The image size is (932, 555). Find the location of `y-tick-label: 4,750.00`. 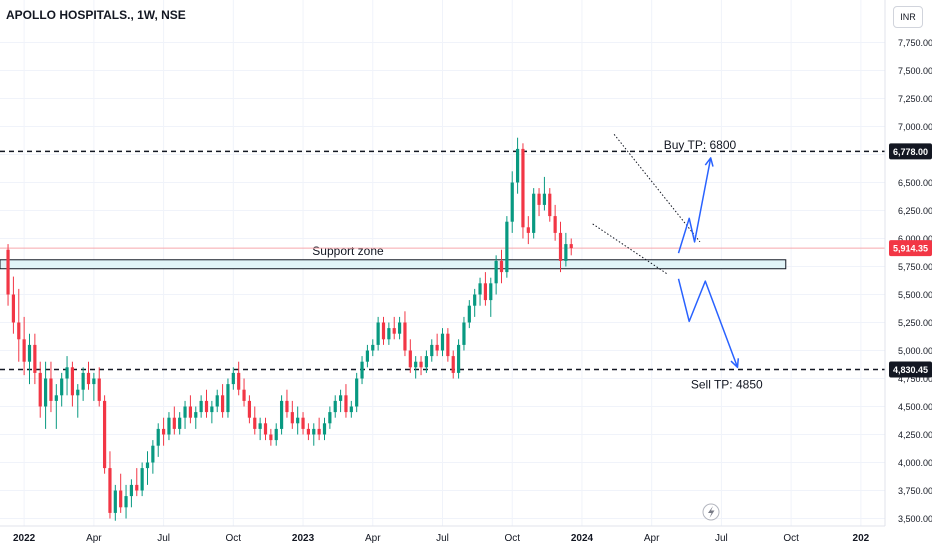

y-tick-label: 4,750.00 is located at coordinates (915, 379).